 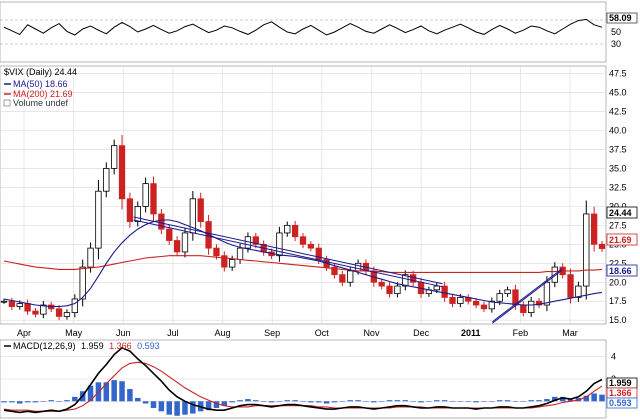 What do you see at coordinates (618, 93) in the screenshot?
I see `price-y-tick-label: 45.0` at bounding box center [618, 93].